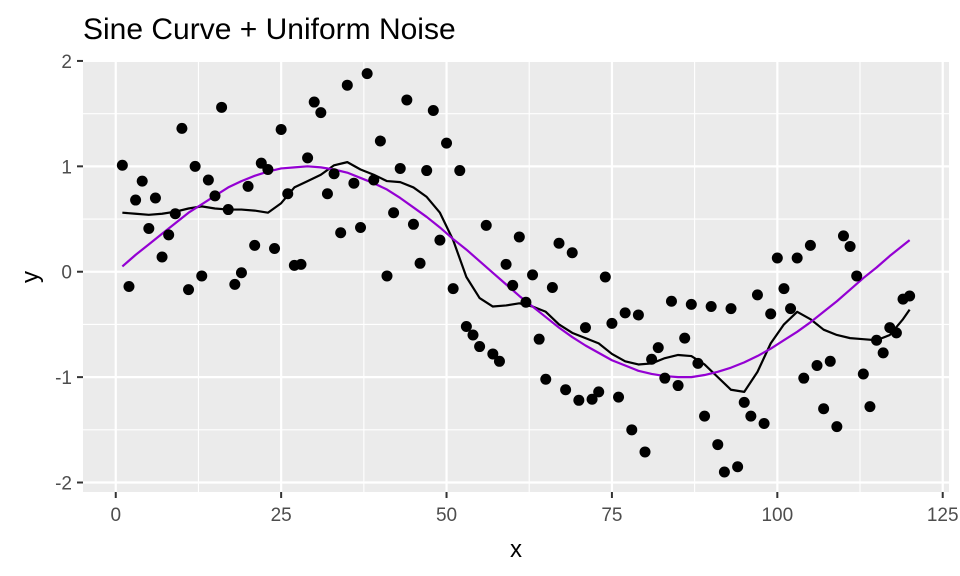 Image resolution: width=960 pixels, height=576 pixels. I want to click on x-tick-label: 0, so click(115, 515).